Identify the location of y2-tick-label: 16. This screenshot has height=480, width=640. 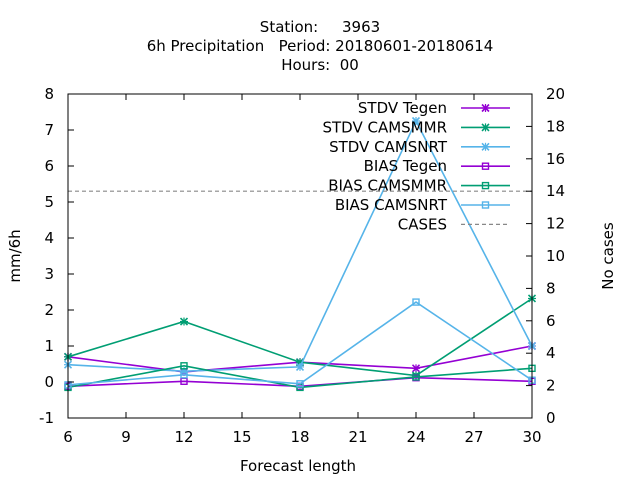
(555, 159).